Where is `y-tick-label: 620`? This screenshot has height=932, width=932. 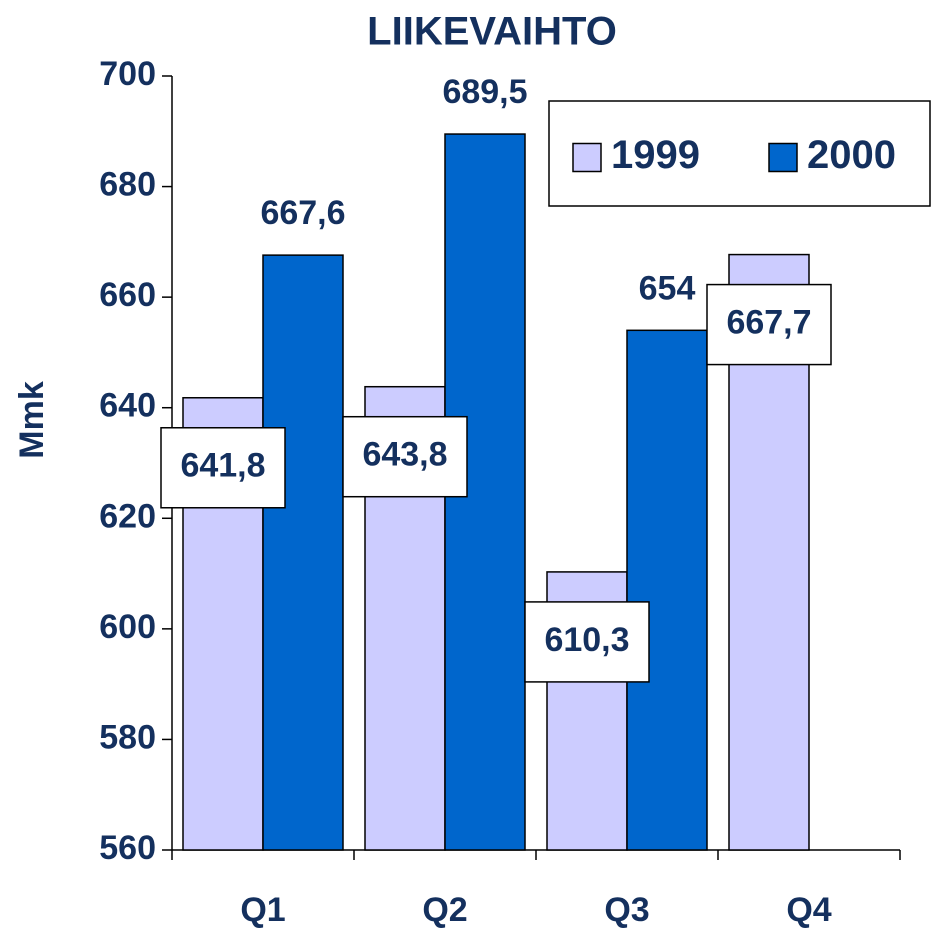 y-tick-label: 620 is located at coordinates (127, 516).